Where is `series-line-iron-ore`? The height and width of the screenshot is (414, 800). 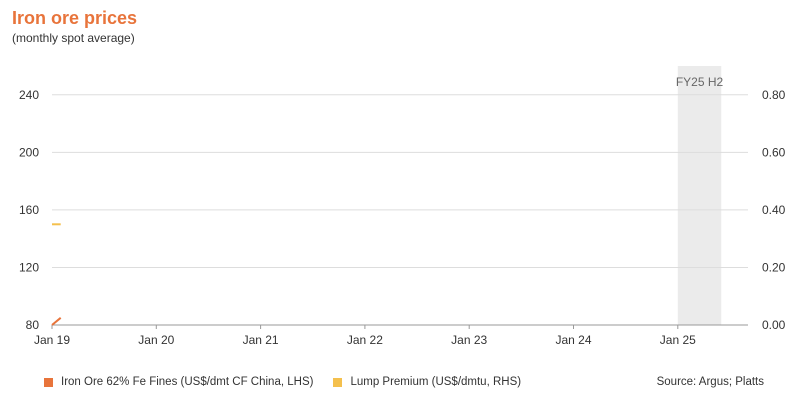
series-line-iron-ore is located at coordinates (56, 321).